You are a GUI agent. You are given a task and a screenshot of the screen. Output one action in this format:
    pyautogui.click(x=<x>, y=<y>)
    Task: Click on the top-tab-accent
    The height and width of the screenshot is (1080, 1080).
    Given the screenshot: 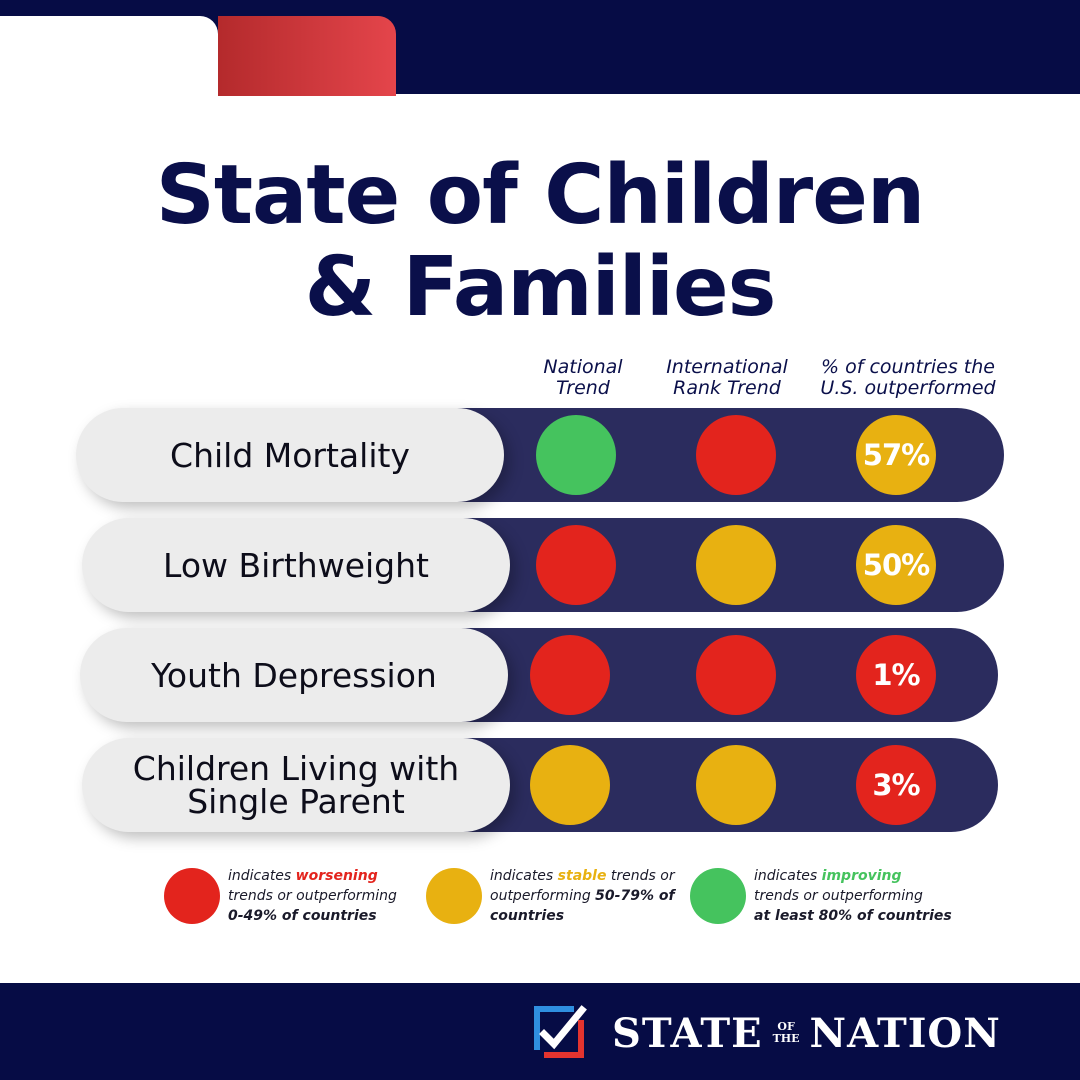 What is the action you would take?
    pyautogui.click(x=307, y=56)
    